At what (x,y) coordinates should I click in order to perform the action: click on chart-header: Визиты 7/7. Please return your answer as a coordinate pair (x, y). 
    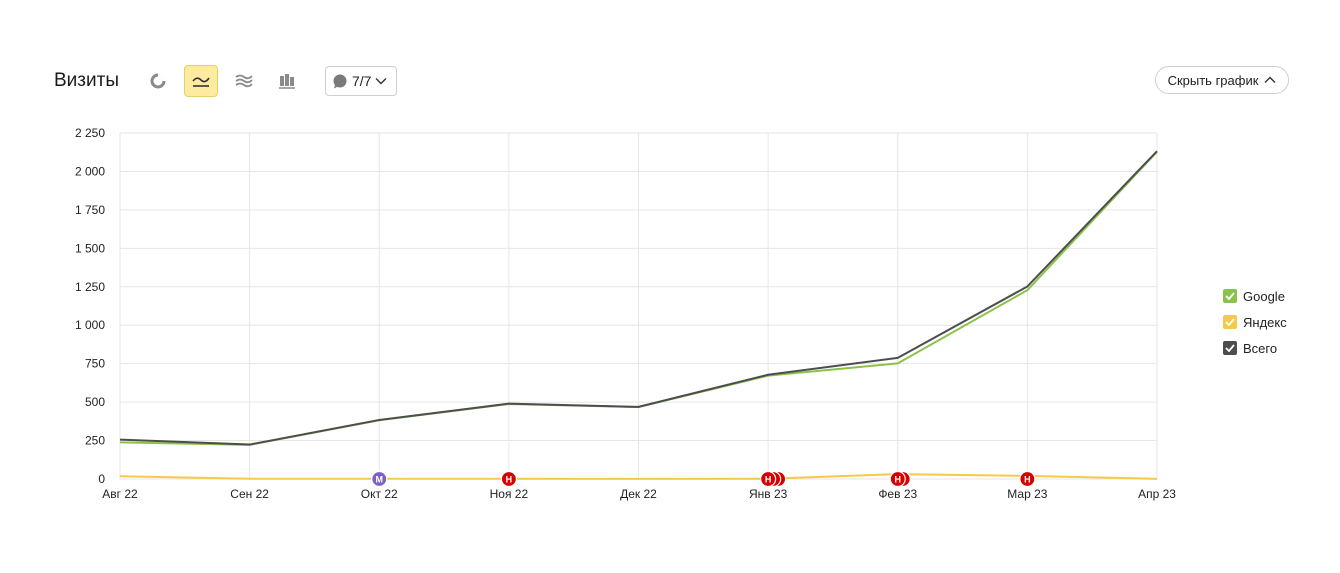
    Looking at the image, I should click on (226, 81).